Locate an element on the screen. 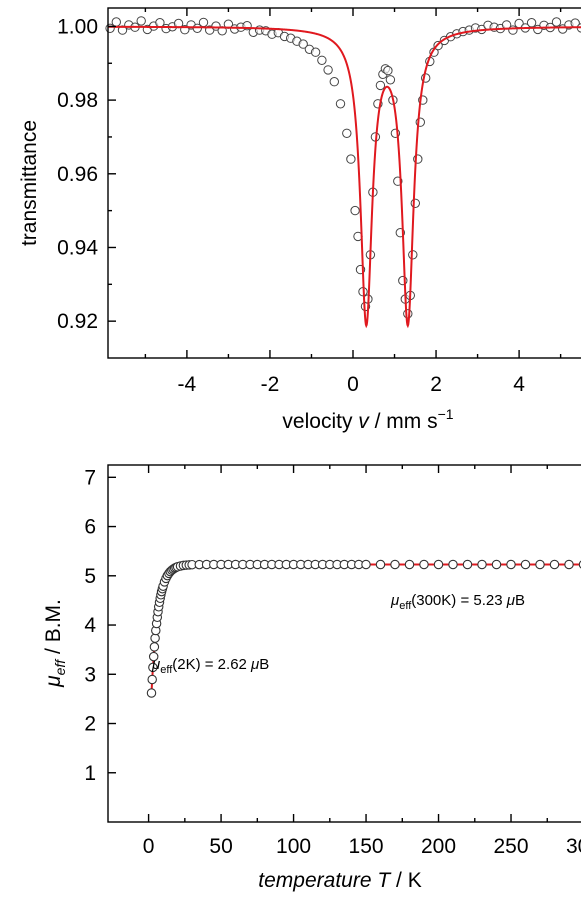 This screenshot has height=901, width=581. bottom-y-tick-label: 3 is located at coordinates (90, 674).